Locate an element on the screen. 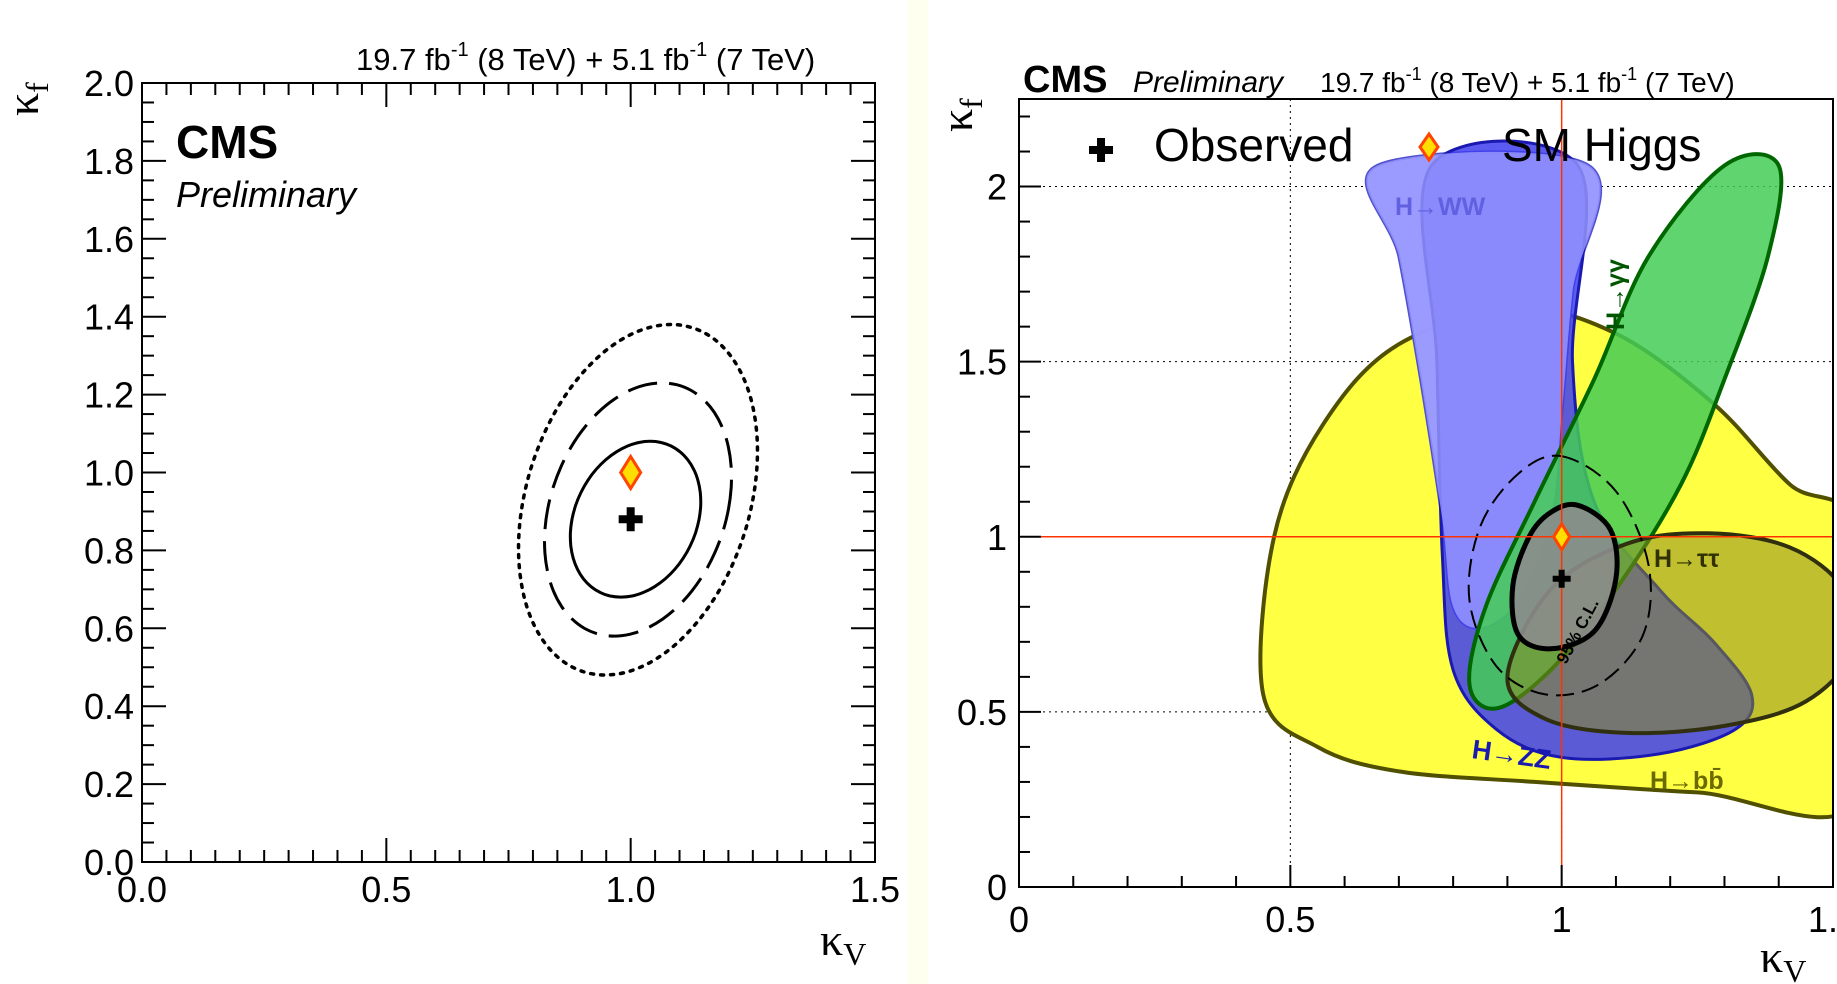 This screenshot has width=1837, height=984. x-tick-label: 1 is located at coordinates (1562, 919).